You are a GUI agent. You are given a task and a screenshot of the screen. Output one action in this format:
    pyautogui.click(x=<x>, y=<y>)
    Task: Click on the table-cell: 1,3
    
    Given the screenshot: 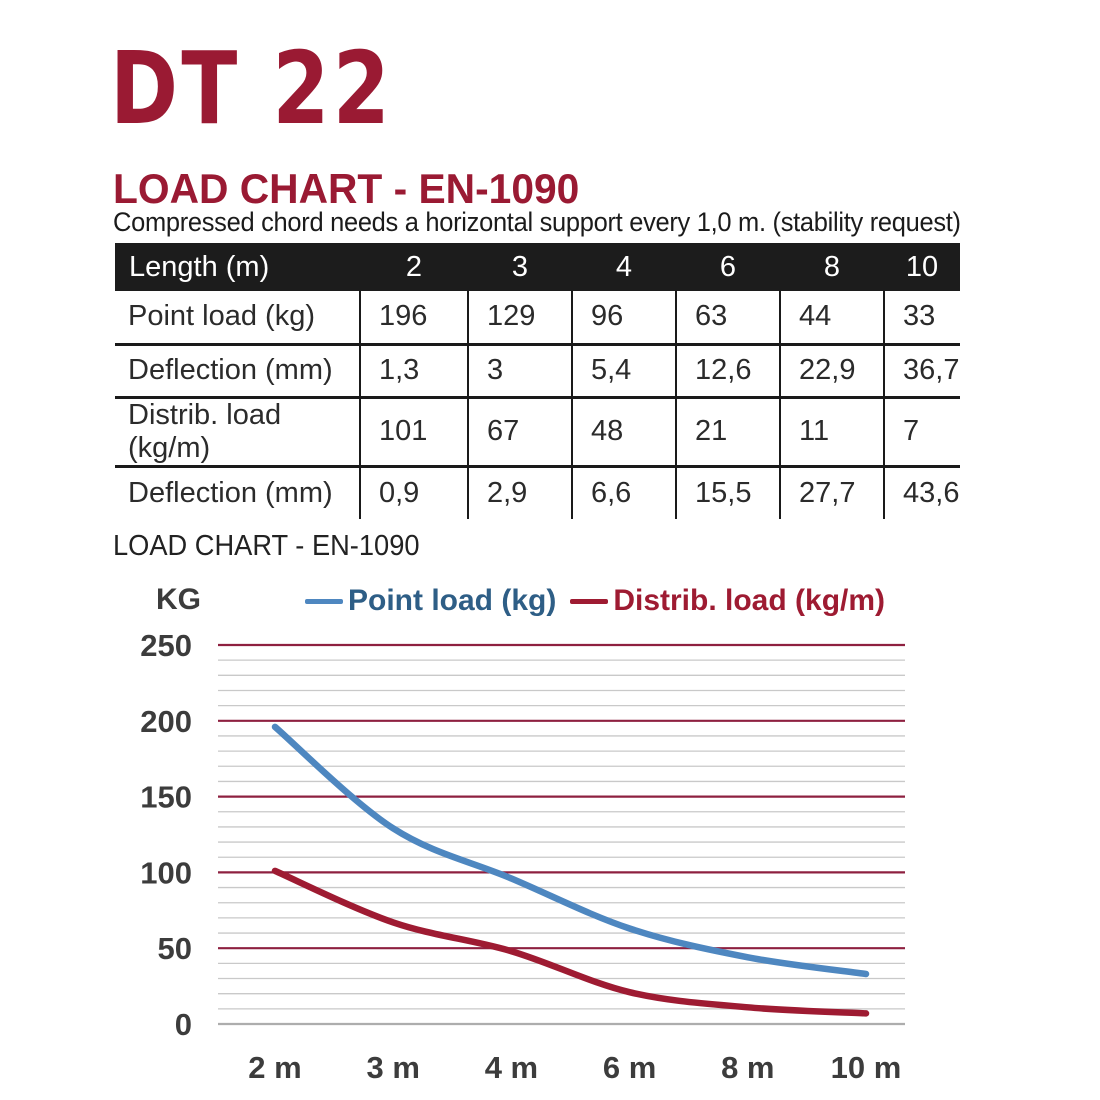 What is the action you would take?
    pyautogui.click(x=414, y=371)
    